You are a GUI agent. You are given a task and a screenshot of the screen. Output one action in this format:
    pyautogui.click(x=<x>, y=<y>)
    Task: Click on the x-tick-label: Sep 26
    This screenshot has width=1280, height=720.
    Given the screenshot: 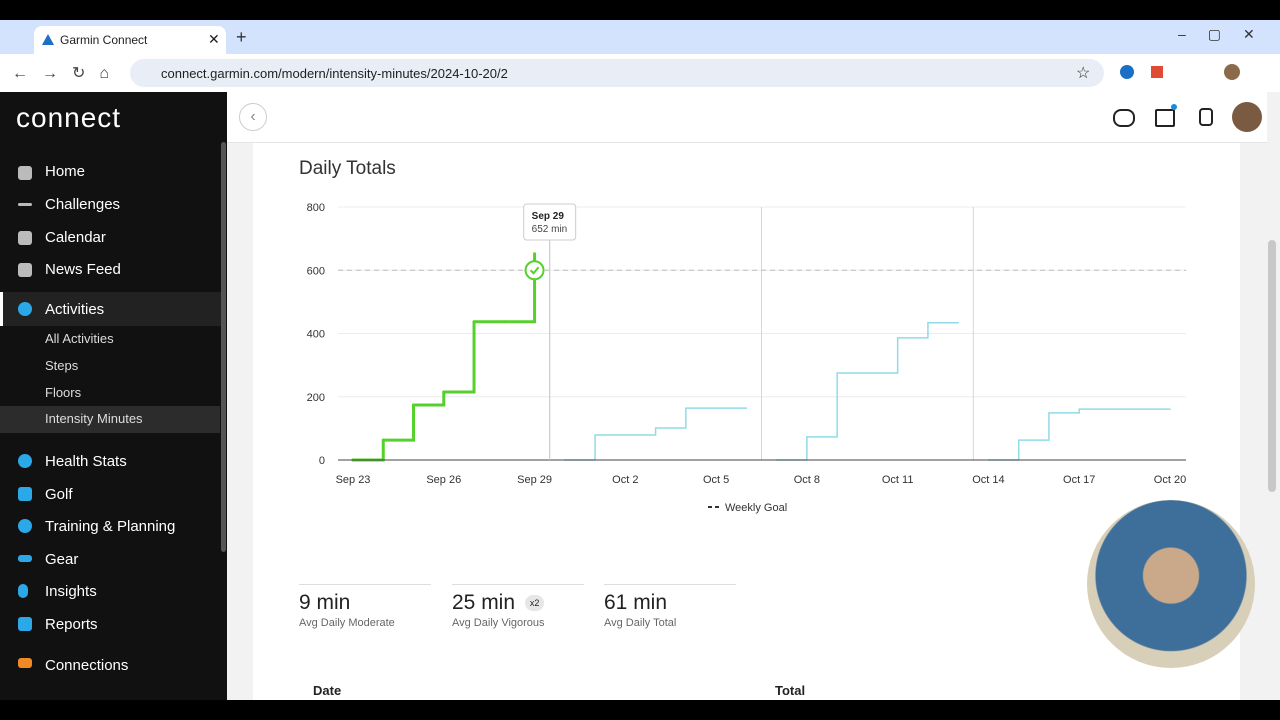 What is the action you would take?
    pyautogui.click(x=443, y=480)
    